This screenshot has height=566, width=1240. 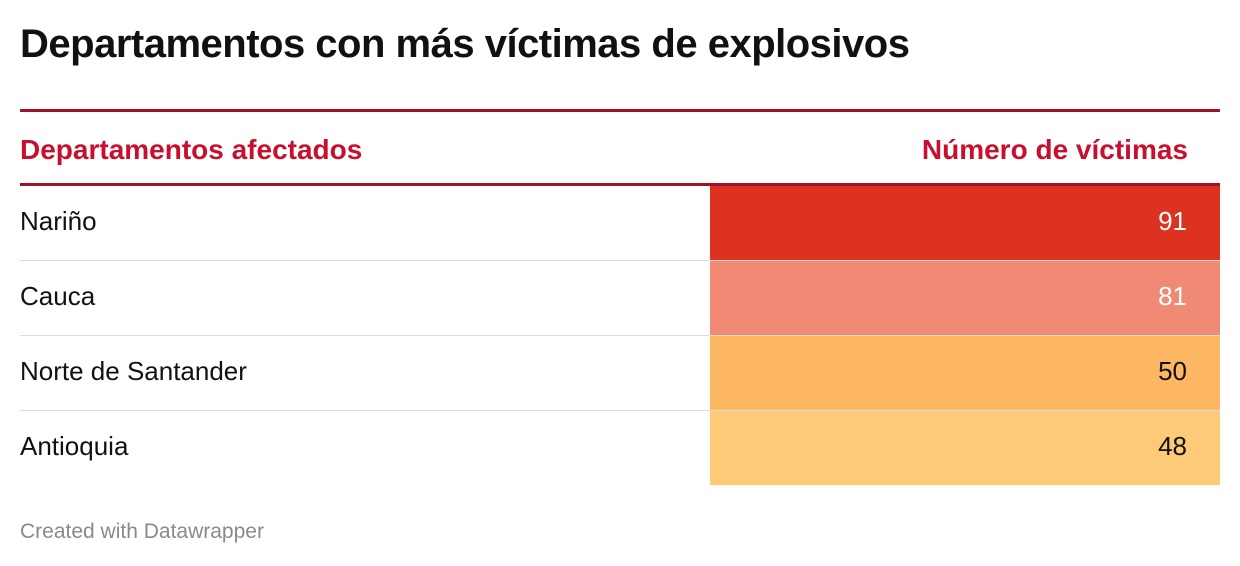 What do you see at coordinates (58, 221) in the screenshot?
I see `row-label: Nariño` at bounding box center [58, 221].